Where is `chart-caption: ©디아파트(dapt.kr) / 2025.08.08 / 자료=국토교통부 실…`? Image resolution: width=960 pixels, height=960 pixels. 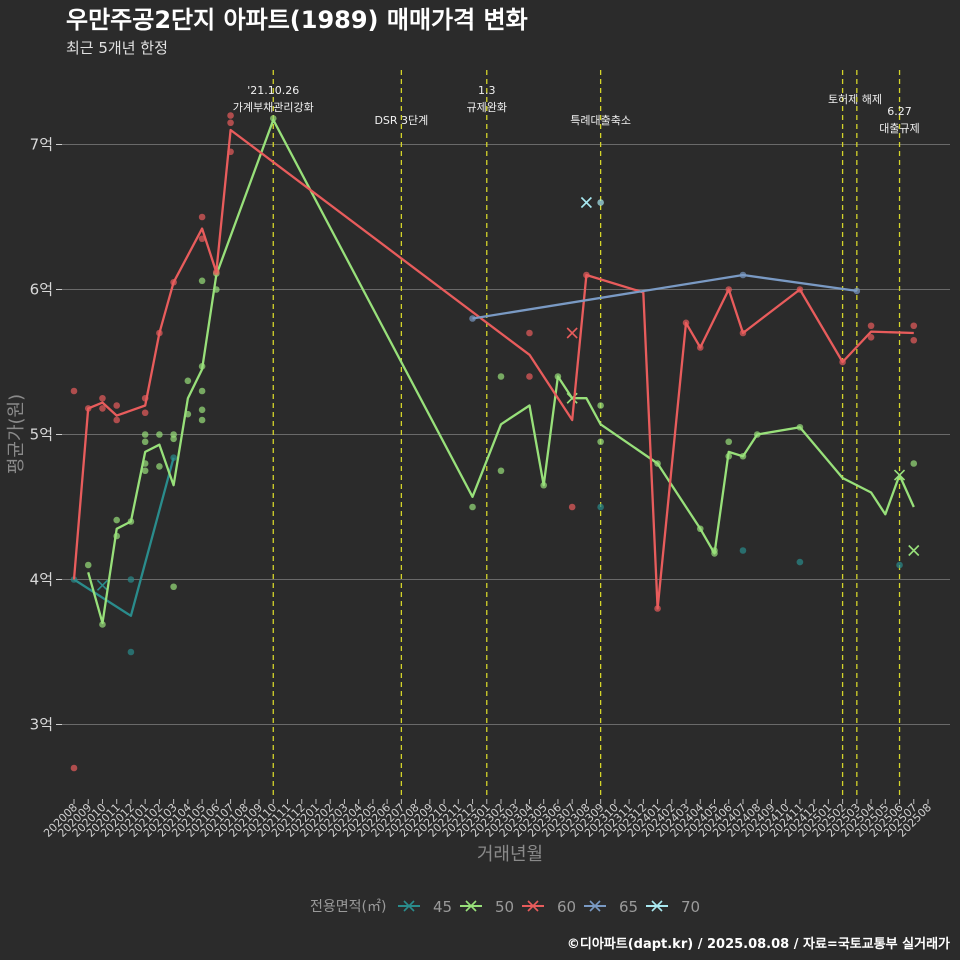 chart-caption: ©디아파트(dapt.kr) / 2025.08.08 / 자료=국토교통부 실… is located at coordinates (758, 944).